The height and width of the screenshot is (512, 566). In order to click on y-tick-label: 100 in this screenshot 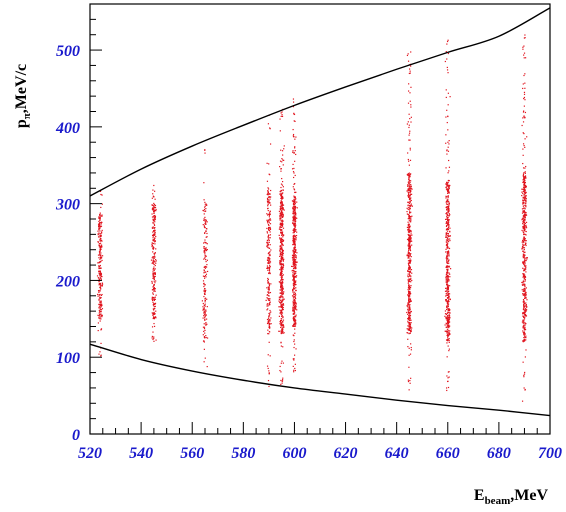, I will do `click(68, 358)`.